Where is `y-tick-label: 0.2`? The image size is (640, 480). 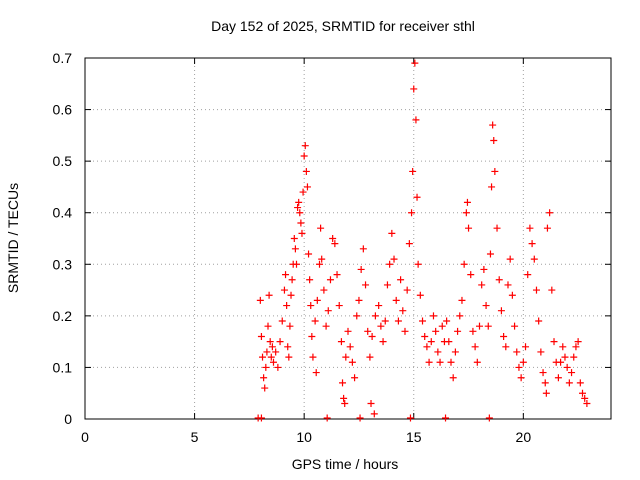
y-tick-label: 0.2 is located at coordinates (63, 316).